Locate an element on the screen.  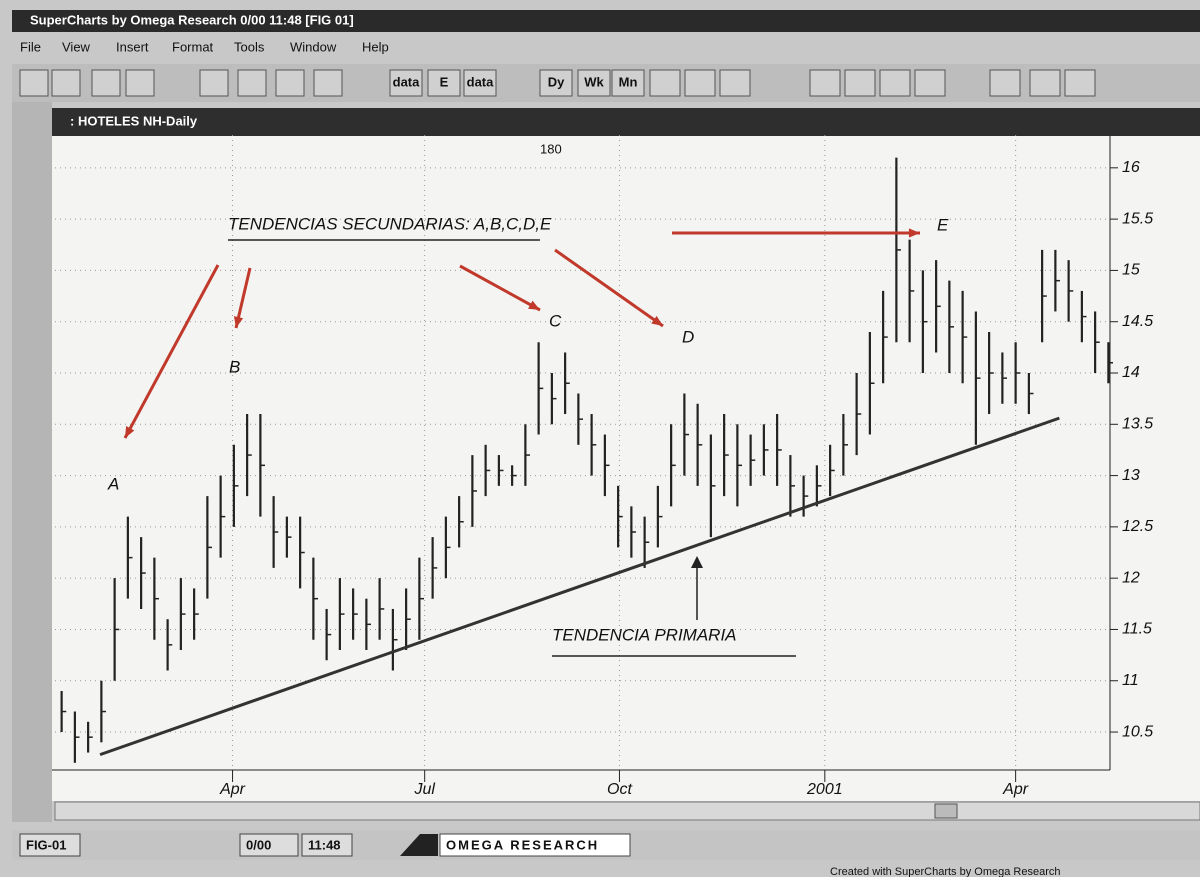
title-bar is located at coordinates (606, 21).